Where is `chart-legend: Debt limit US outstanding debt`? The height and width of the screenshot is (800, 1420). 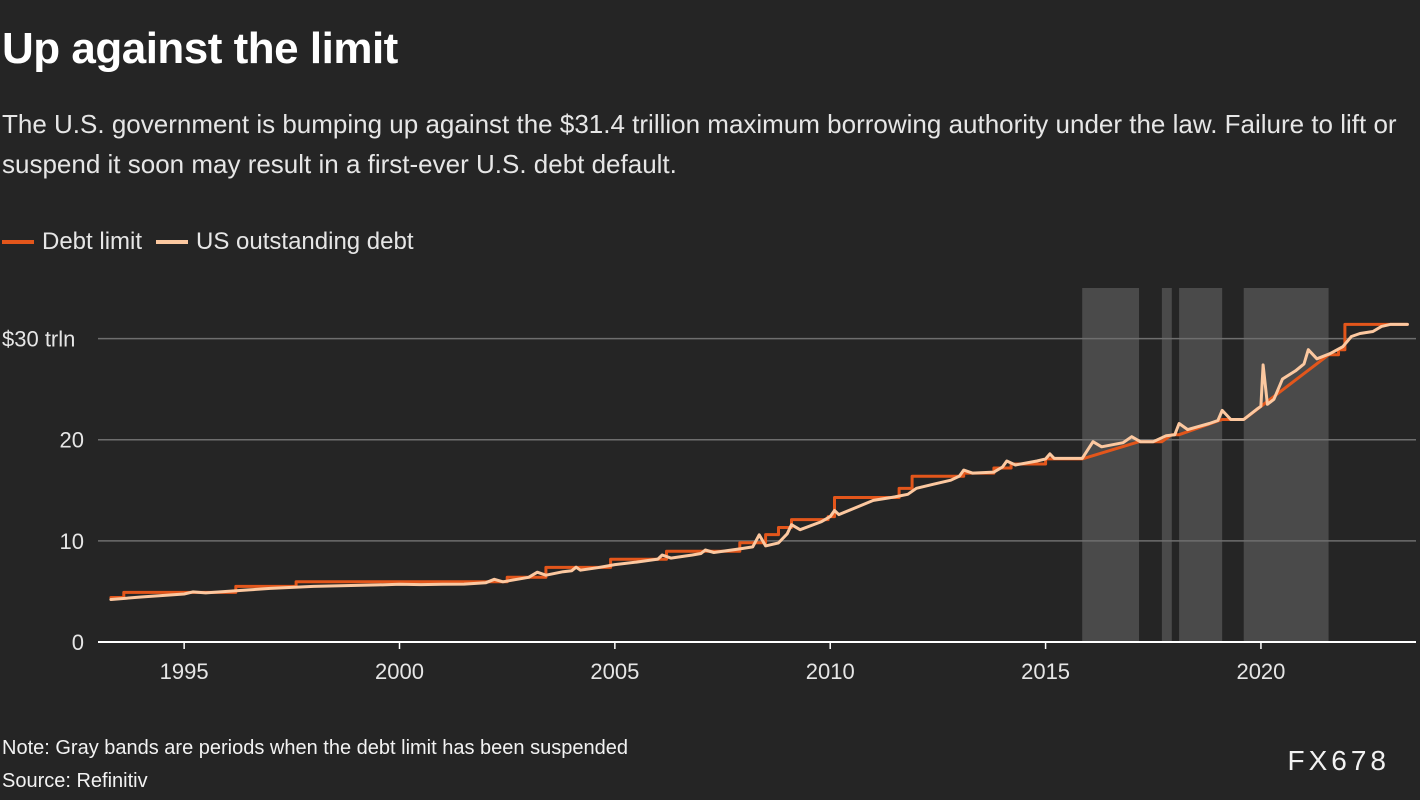 chart-legend: Debt limit US outstanding debt is located at coordinates (215, 242).